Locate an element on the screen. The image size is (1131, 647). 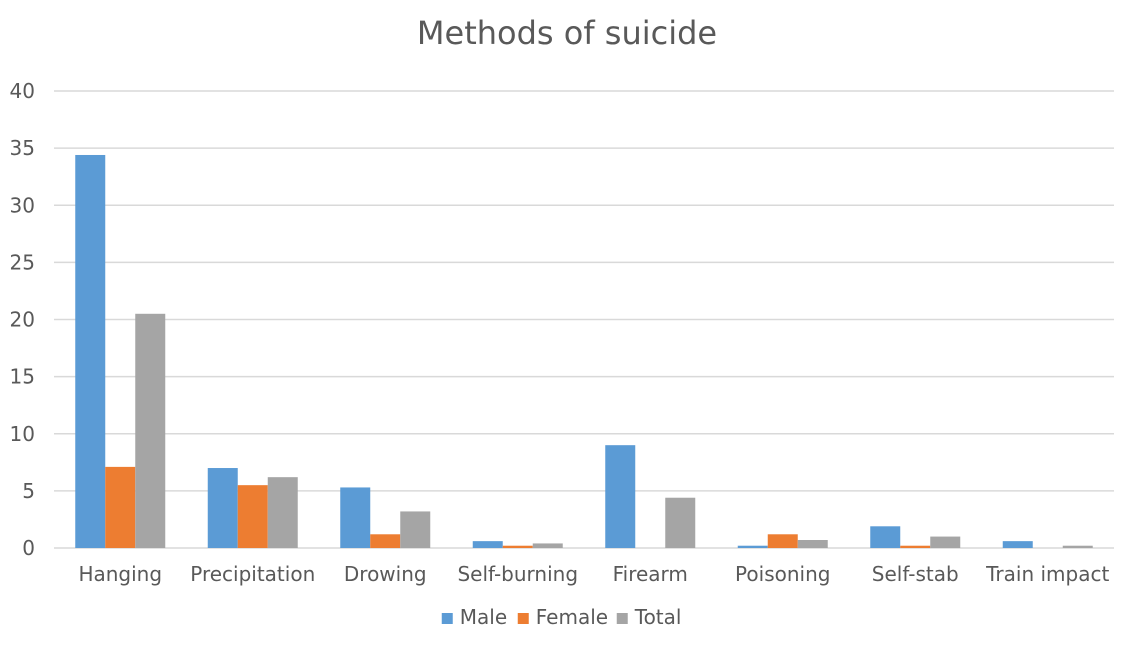
x-category-label: Precipitation is located at coordinates (252, 574).